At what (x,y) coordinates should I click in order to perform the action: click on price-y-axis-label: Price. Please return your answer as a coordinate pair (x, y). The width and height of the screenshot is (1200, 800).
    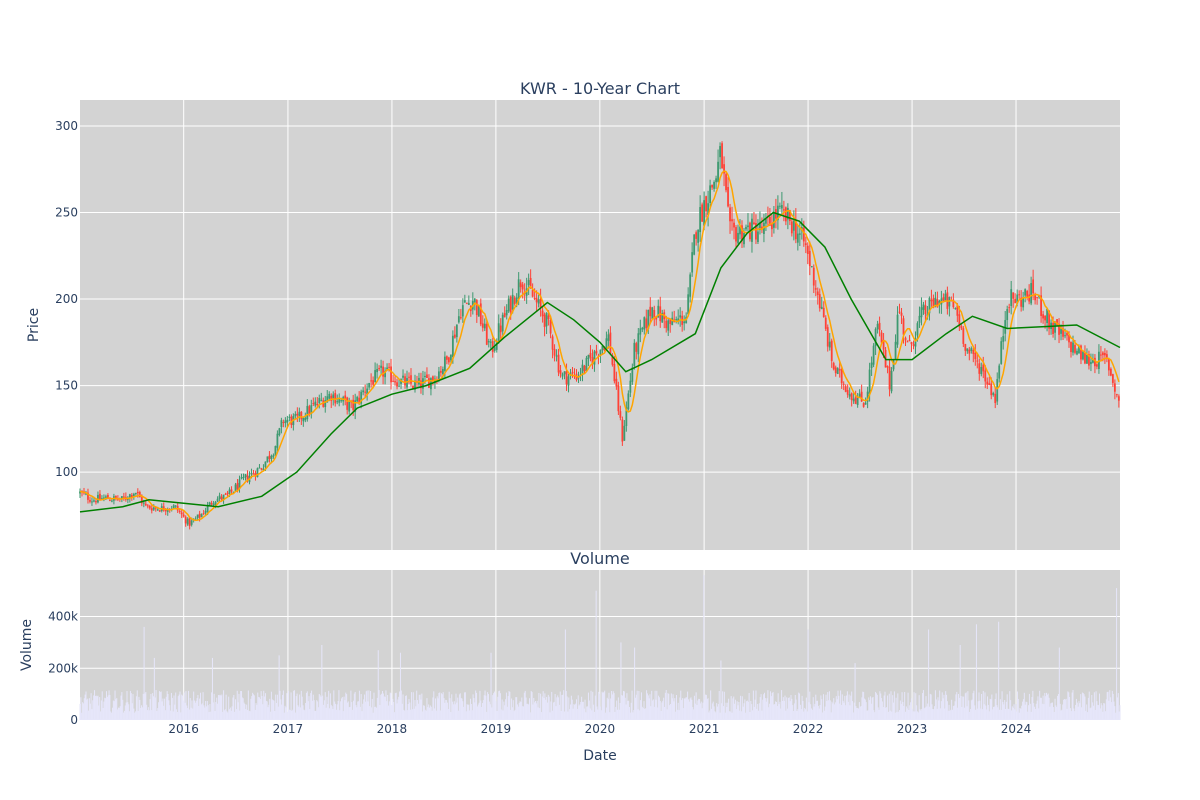
    Looking at the image, I should click on (34, 325).